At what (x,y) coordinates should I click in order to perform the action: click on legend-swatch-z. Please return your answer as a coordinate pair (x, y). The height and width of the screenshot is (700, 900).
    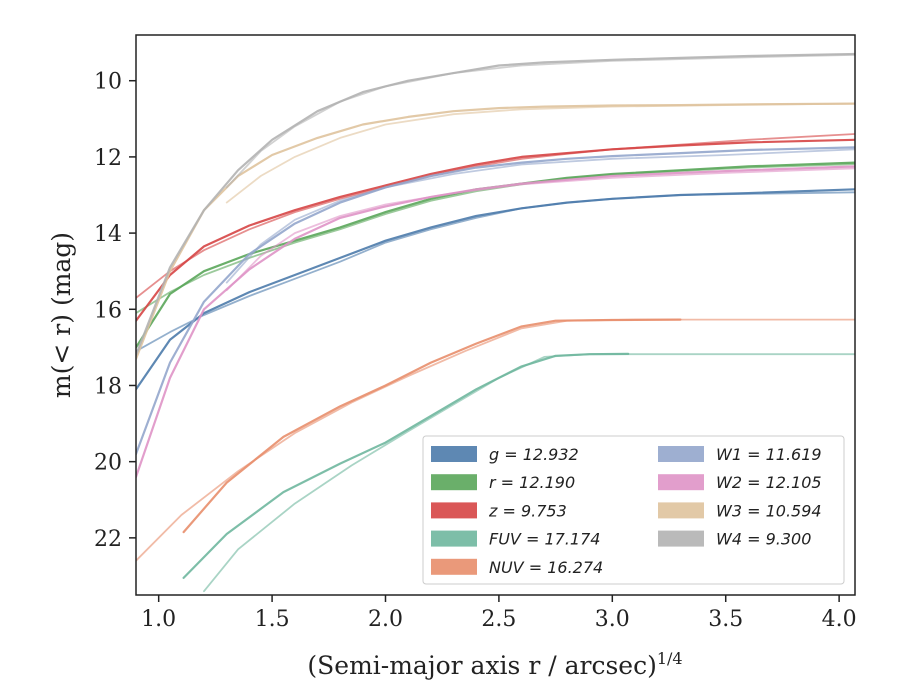
    Looking at the image, I should click on (454, 510).